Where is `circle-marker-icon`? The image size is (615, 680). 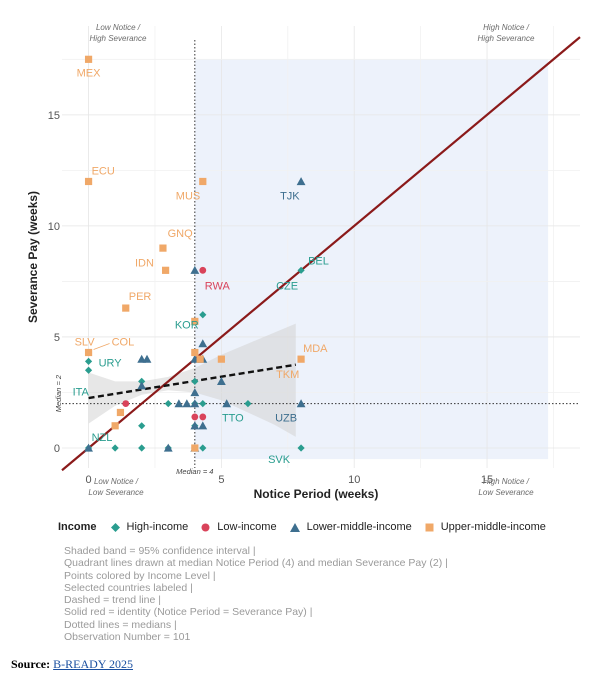
circle-marker-icon is located at coordinates (205, 527).